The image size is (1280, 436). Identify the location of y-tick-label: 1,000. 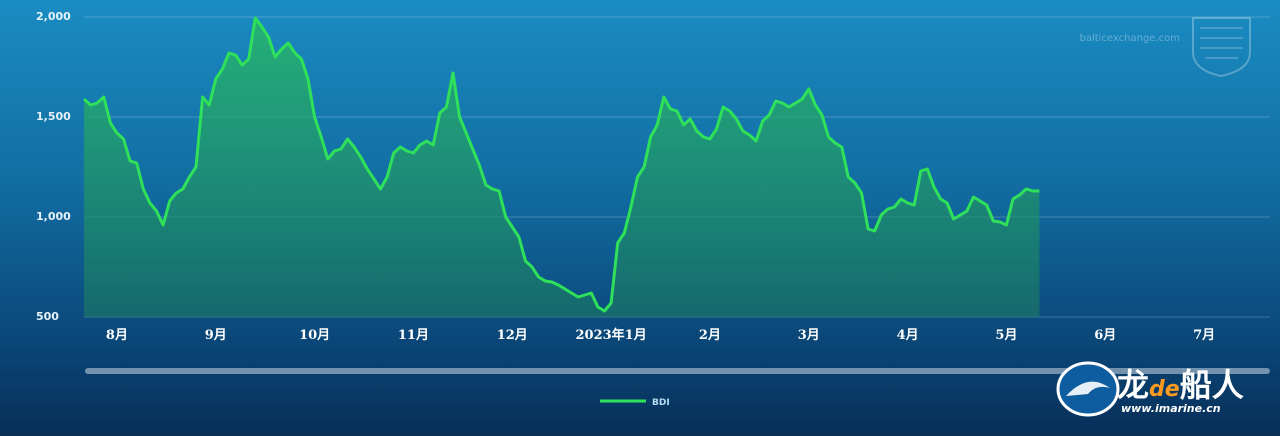
(53, 216).